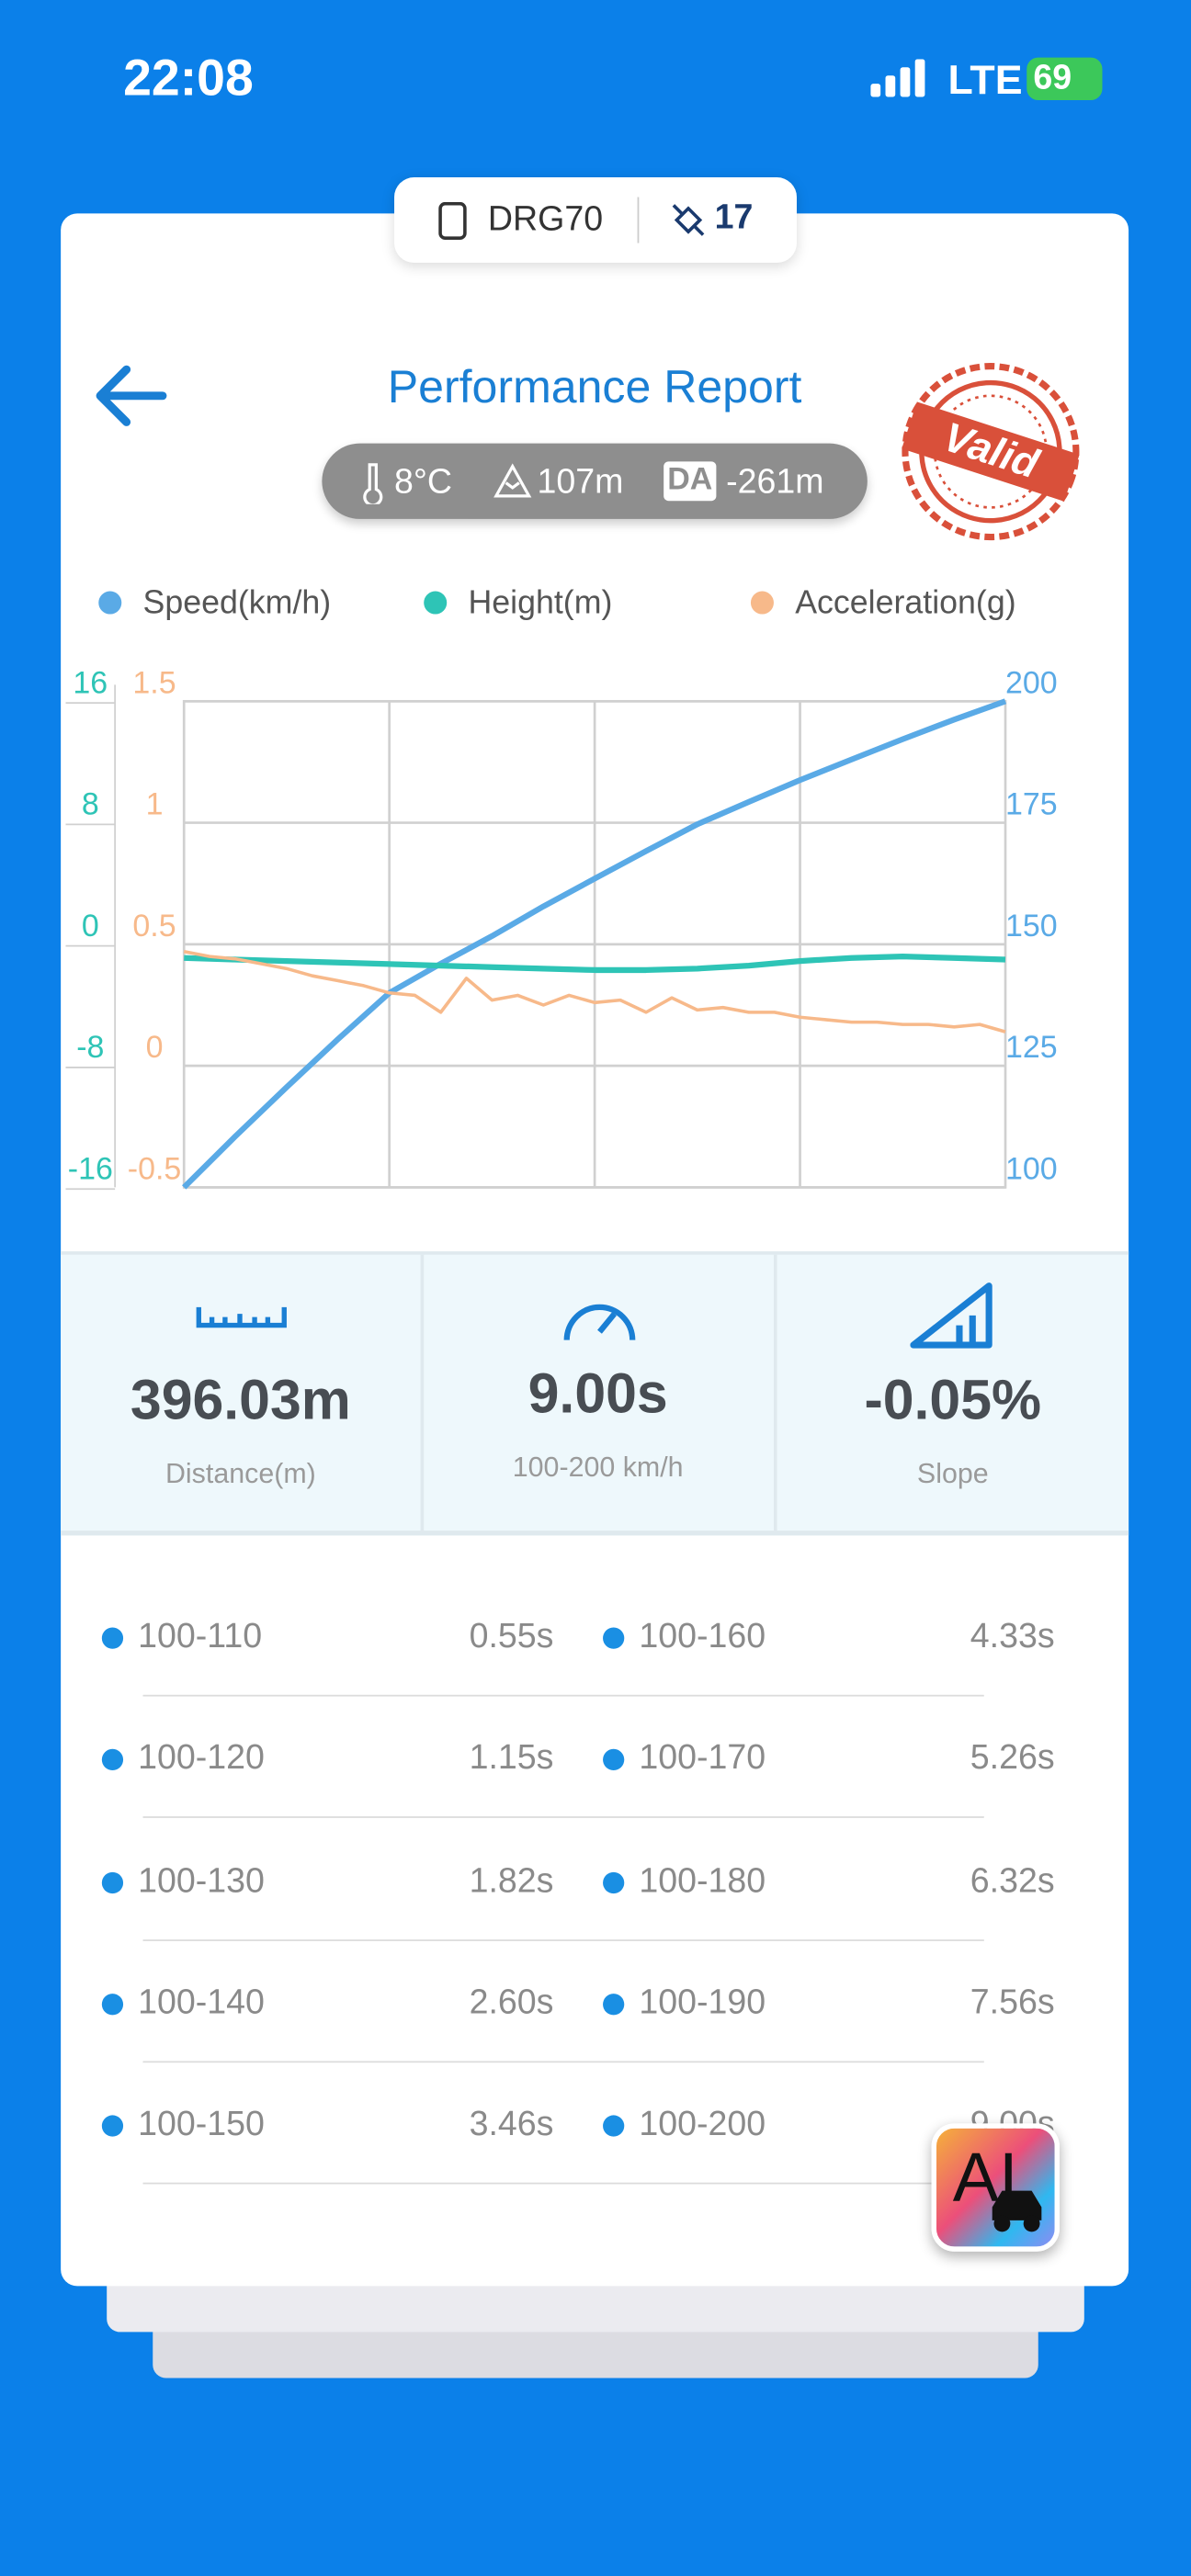 This screenshot has height=2576, width=1191. Describe the element at coordinates (953, 1474) in the screenshot. I see `stat-label: Slope` at that location.